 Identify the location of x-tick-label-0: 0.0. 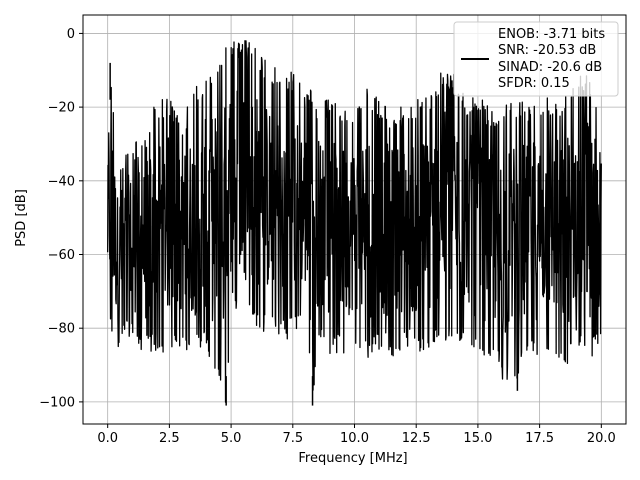
(107, 438).